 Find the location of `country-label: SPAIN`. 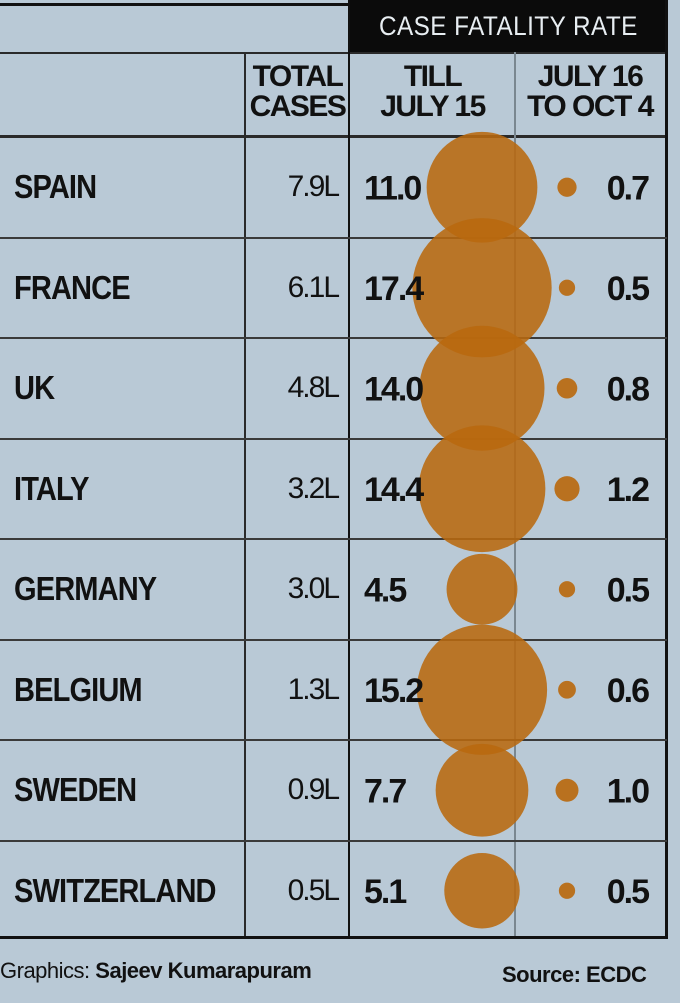

country-label: SPAIN is located at coordinates (55, 187).